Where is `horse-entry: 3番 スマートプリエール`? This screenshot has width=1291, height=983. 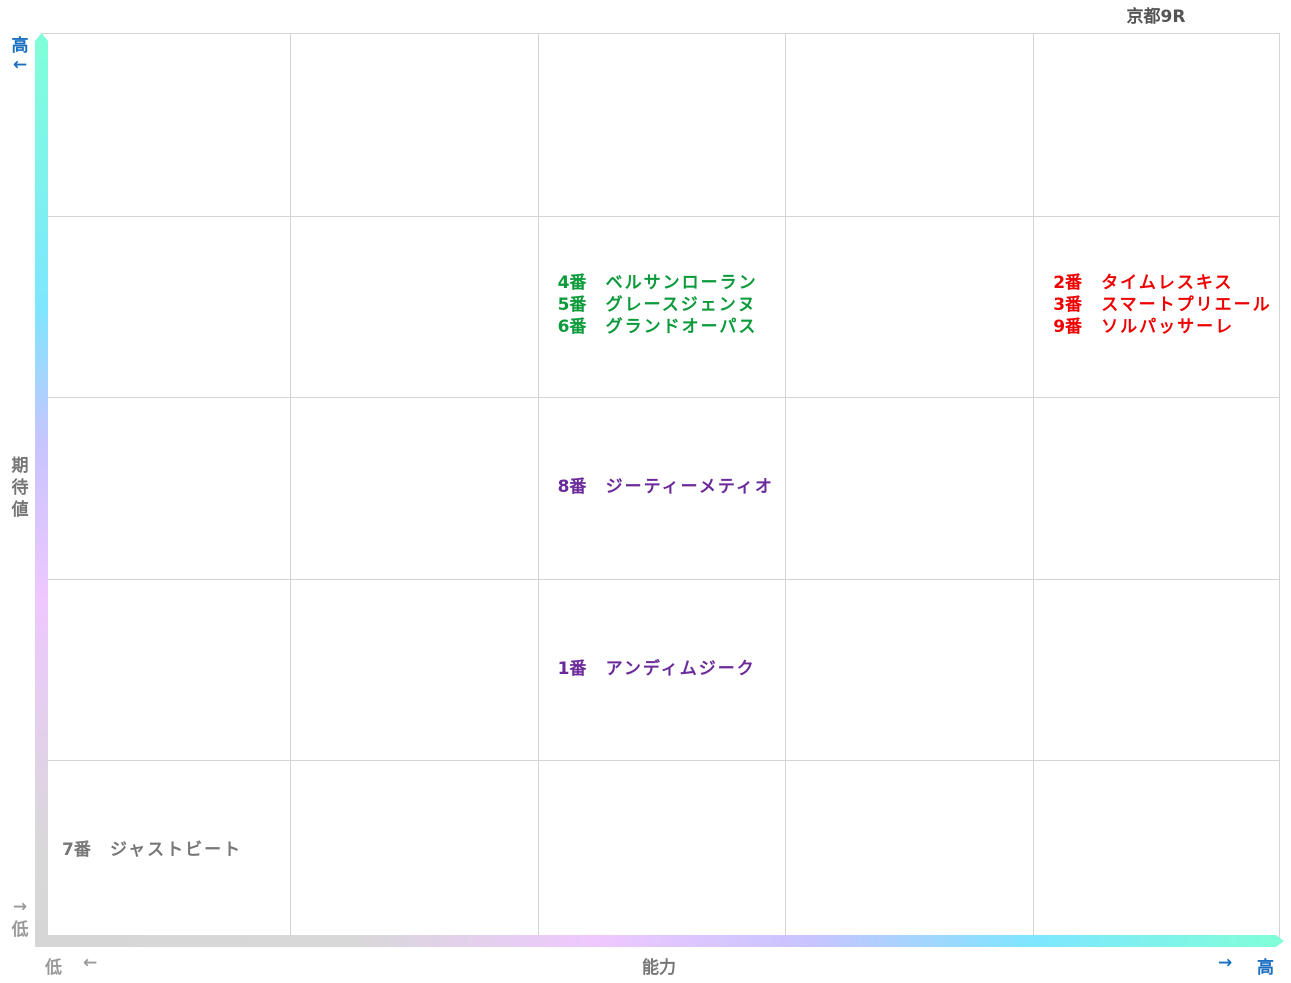 horse-entry: 3番 スマートプリエール is located at coordinates (1162, 305).